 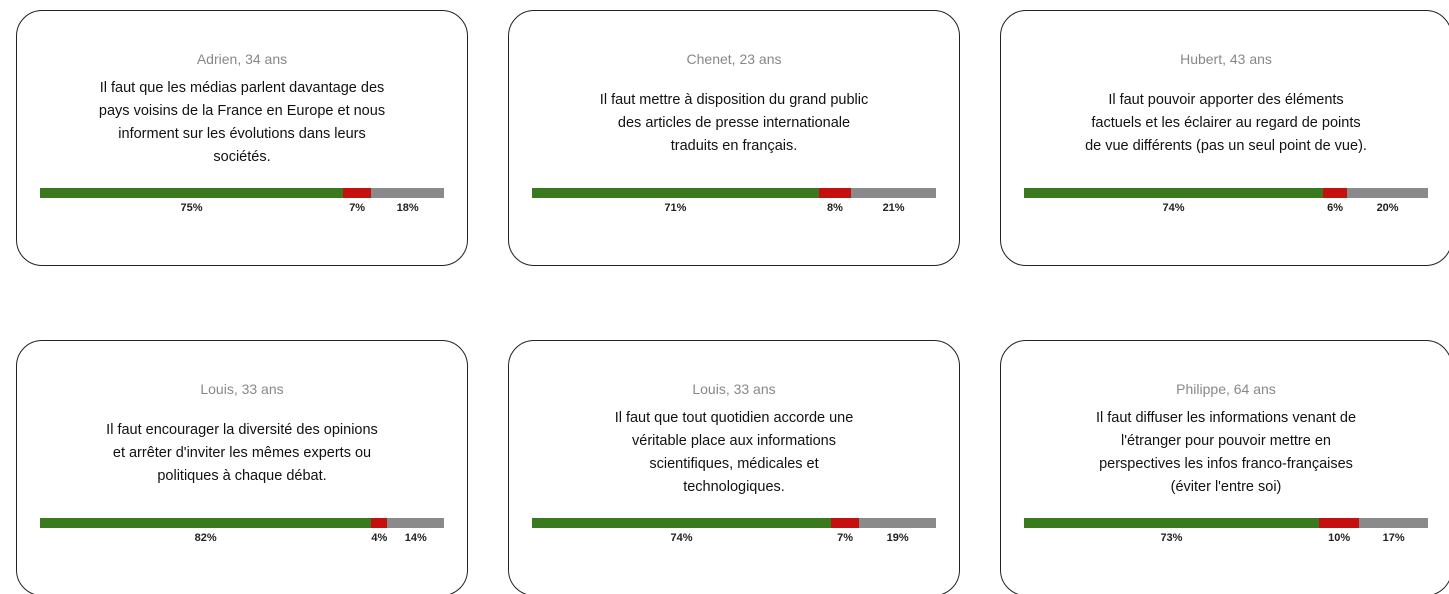 What do you see at coordinates (1226, 464) in the screenshot?
I see `quote-line: perspectives les infos franco-françaises` at bounding box center [1226, 464].